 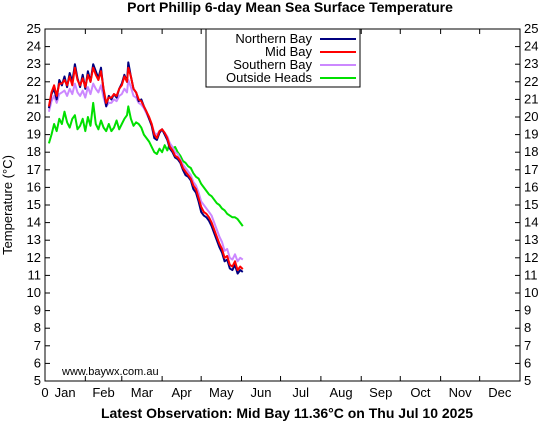 I want to click on y-tick-label-right: 10, so click(x=531, y=292).